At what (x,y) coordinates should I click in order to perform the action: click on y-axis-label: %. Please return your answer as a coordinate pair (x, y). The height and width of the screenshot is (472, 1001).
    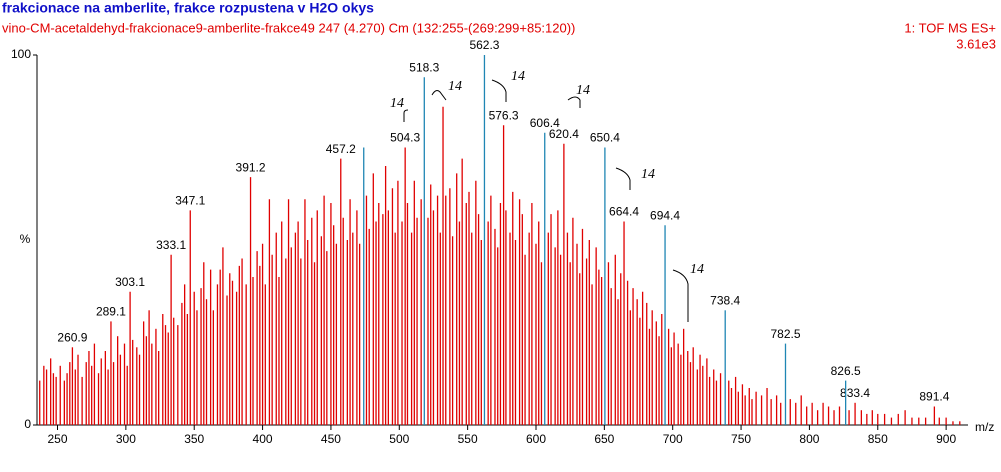
    Looking at the image, I should click on (25, 239).